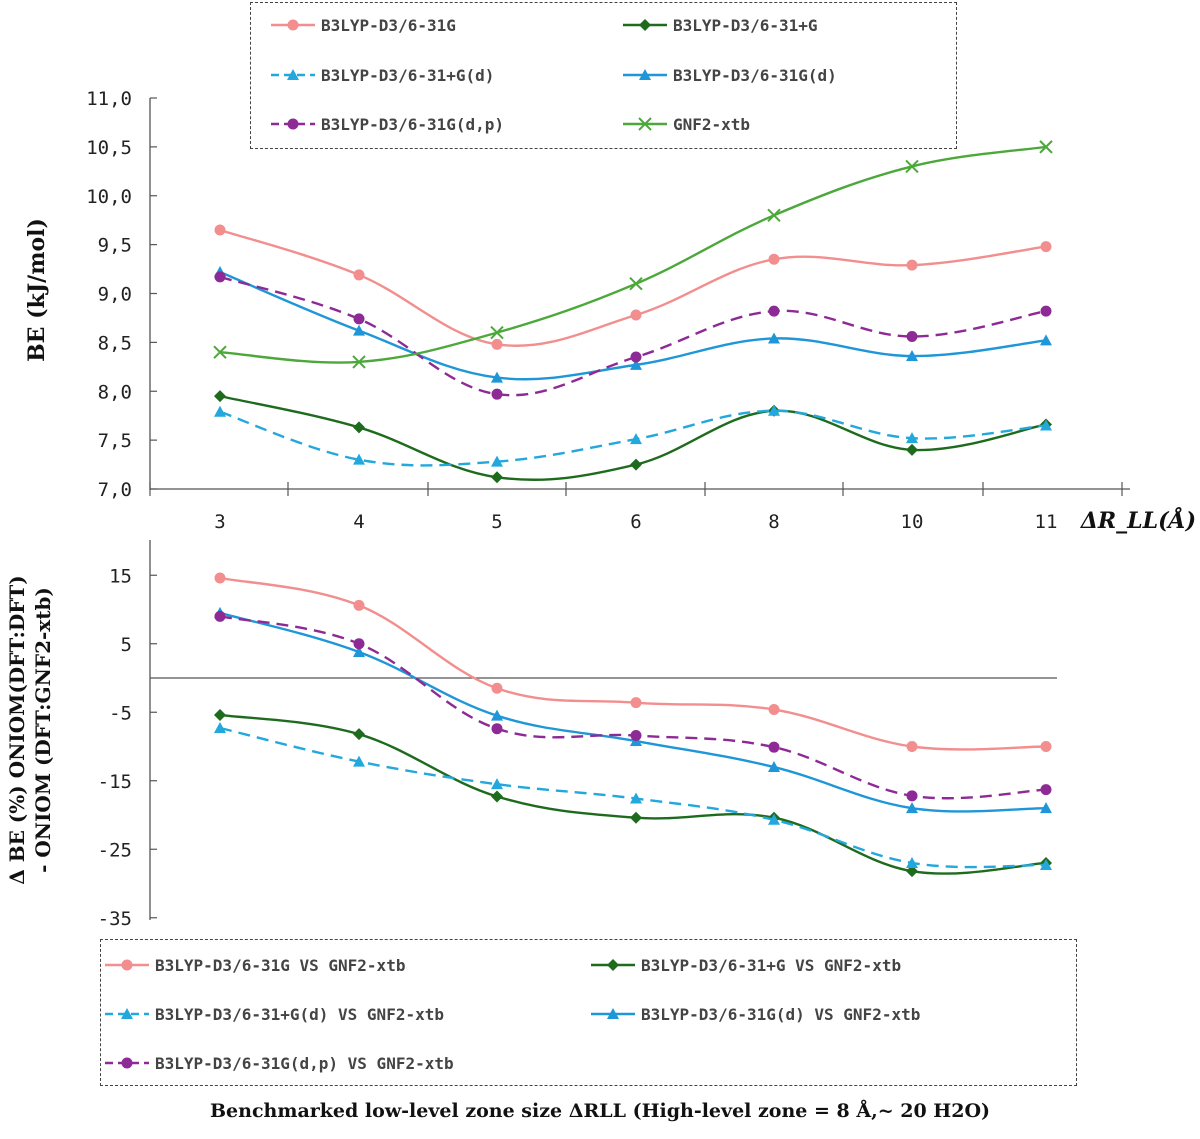 Image resolution: width=1200 pixels, height=1139 pixels. What do you see at coordinates (115, 441) in the screenshot?
I see `top-y-tick-label: 7,5` at bounding box center [115, 441].